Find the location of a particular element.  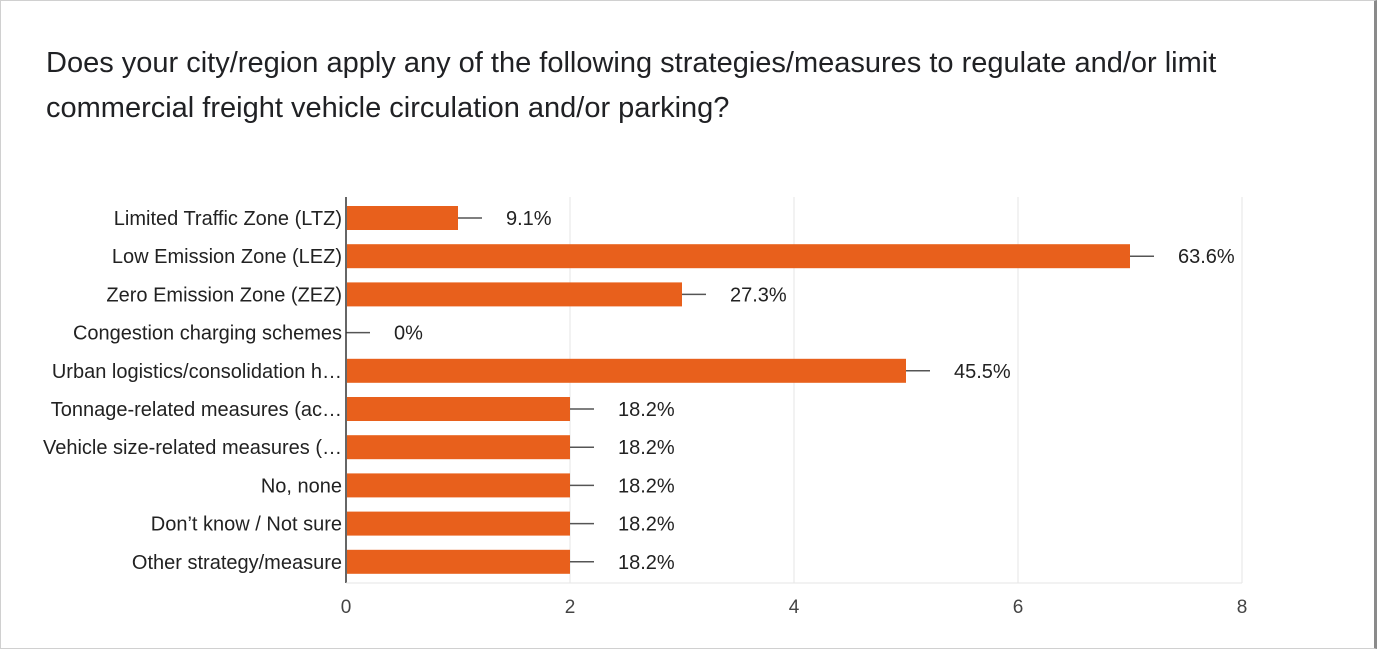

category-label: Zero Emission Zone (ZEZ) is located at coordinates (224, 295).